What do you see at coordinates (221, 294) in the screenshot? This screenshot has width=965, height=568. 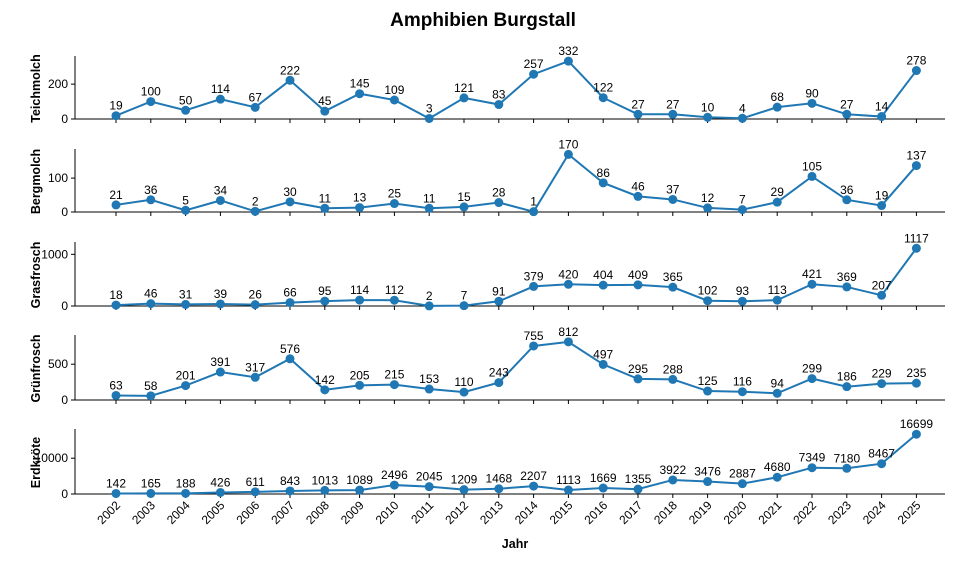 I see `data-label: 39` at bounding box center [221, 294].